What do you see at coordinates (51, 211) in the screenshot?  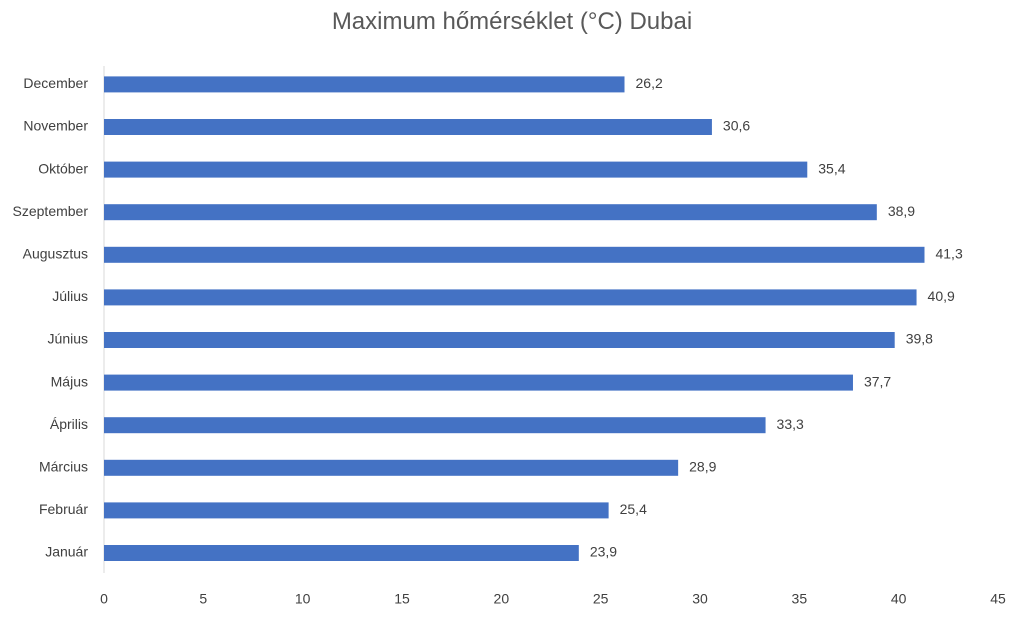 I see `category-label: Szeptember` at bounding box center [51, 211].